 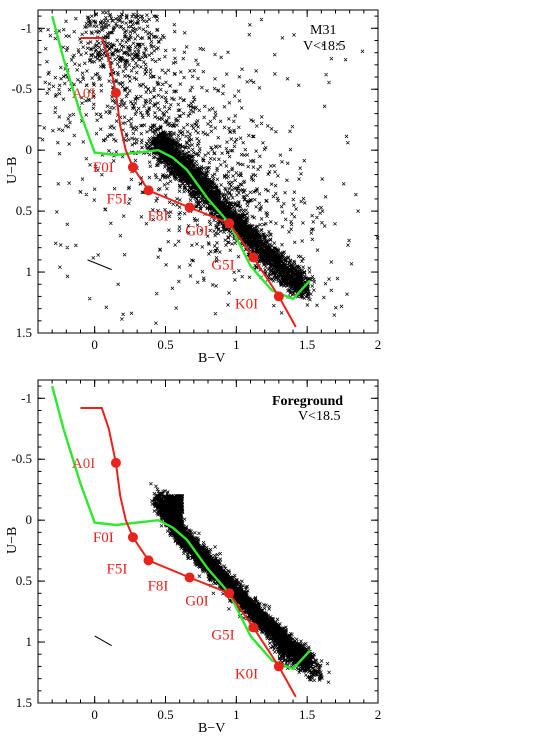 I want to click on panel-title: Foreground, so click(x=307, y=401).